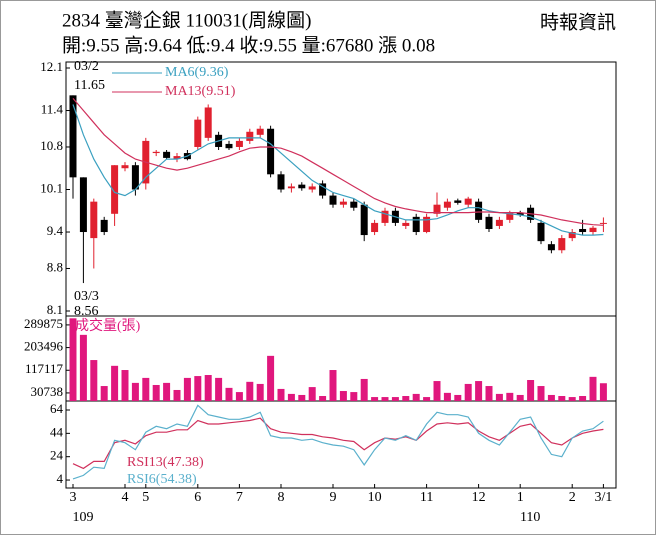  What do you see at coordinates (108, 325) in the screenshot?
I see `legend-label: 成交量(張)` at bounding box center [108, 325].